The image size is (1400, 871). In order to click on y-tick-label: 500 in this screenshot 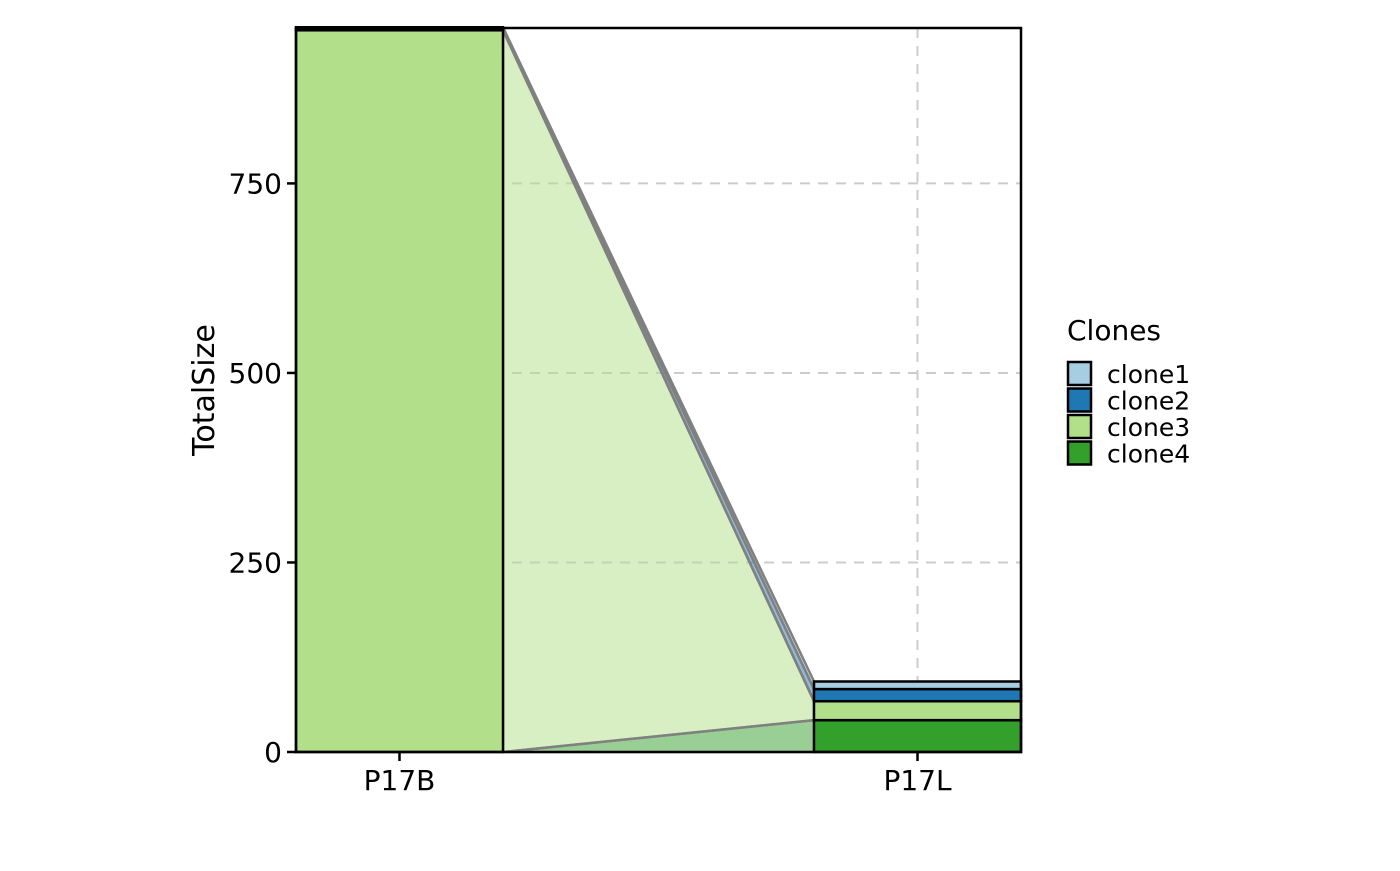, I will do `click(255, 373)`.